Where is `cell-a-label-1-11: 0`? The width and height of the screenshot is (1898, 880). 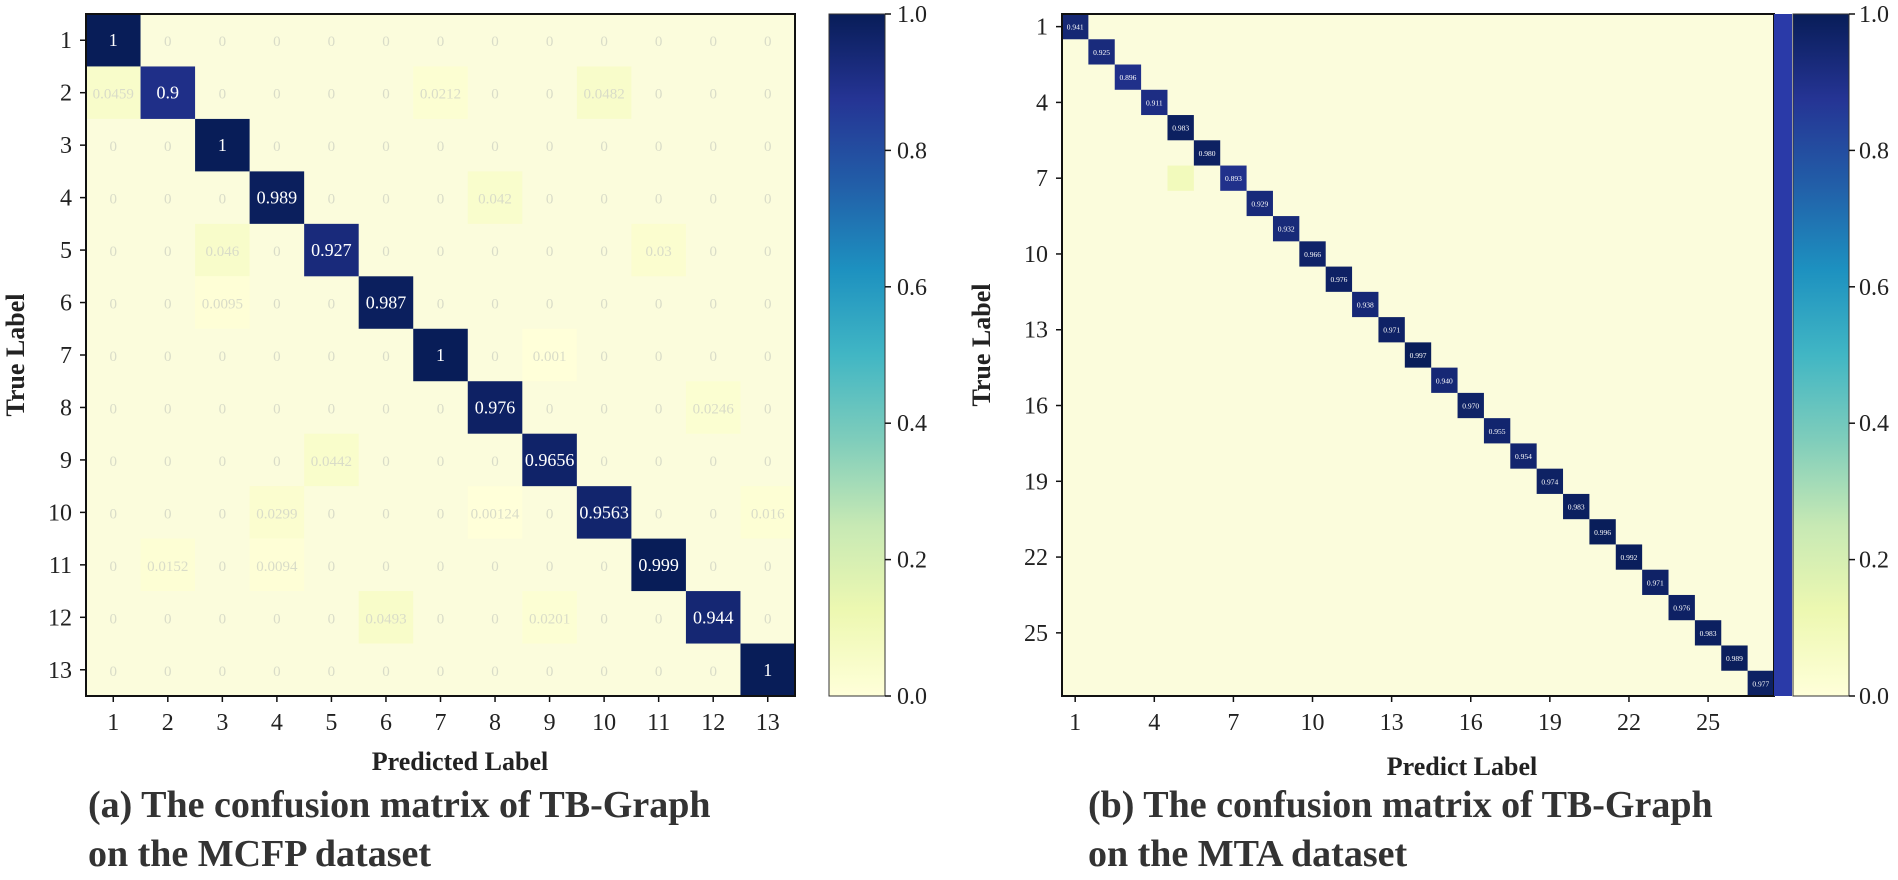
cell-a-label-1-11: 0 is located at coordinates (659, 42).